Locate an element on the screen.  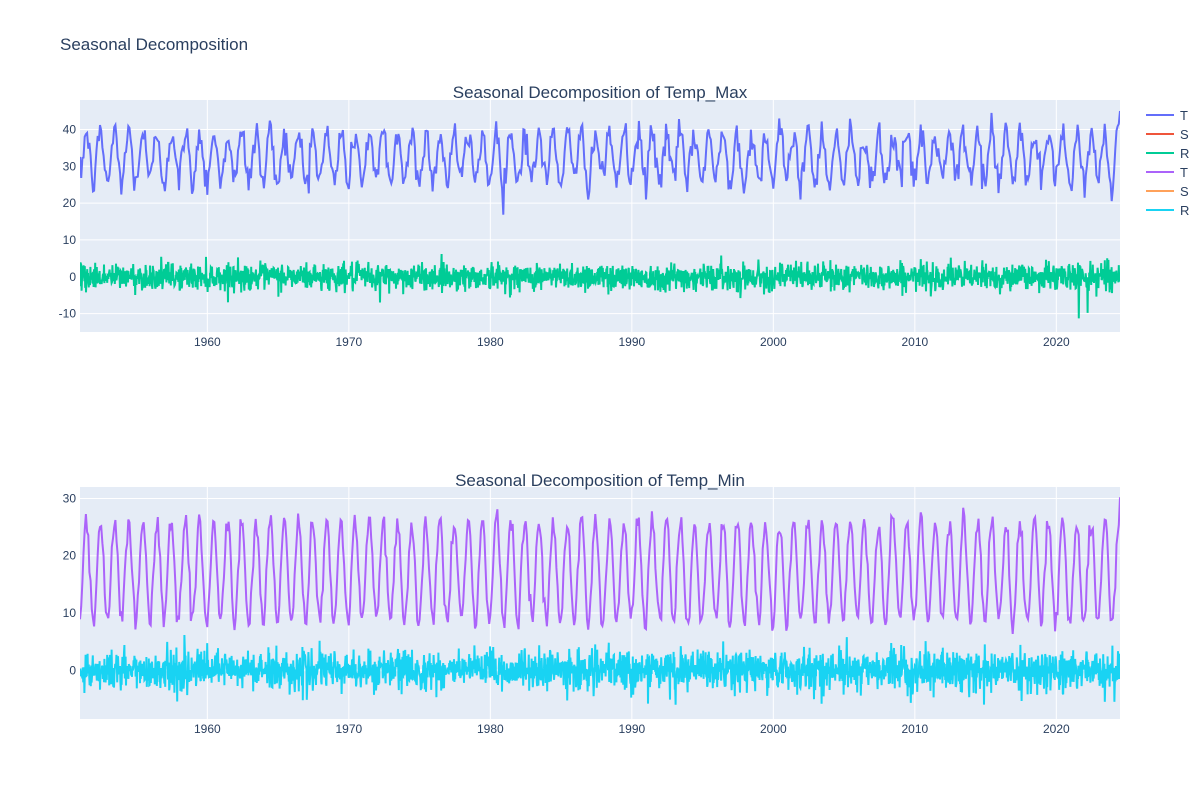
y-tick-label: 40 is located at coordinates (70, 129).